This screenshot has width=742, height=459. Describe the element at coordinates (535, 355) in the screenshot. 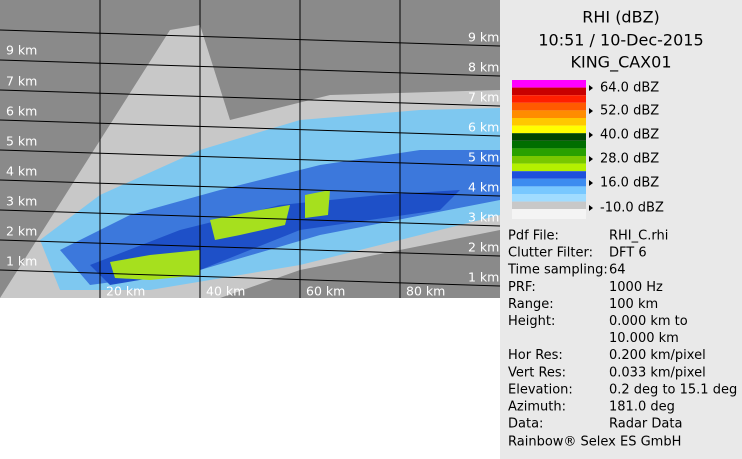

I see `info-key: Hor Res:` at that location.